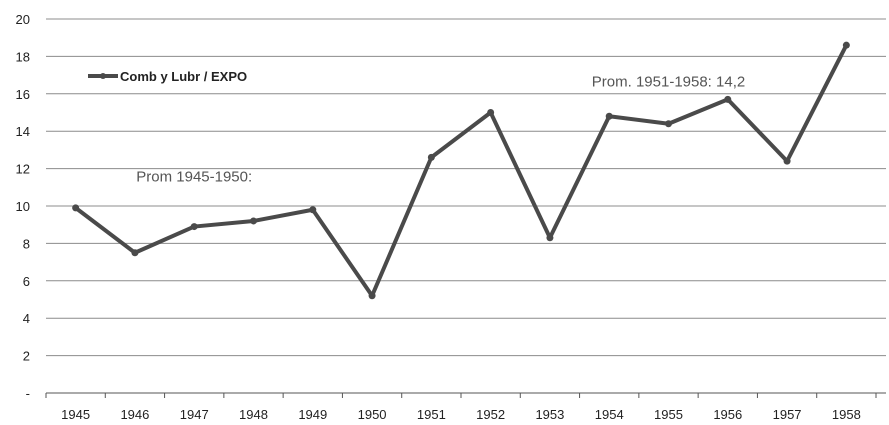 The image size is (889, 425). What do you see at coordinates (23, 56) in the screenshot?
I see `y-tick-label: 18` at bounding box center [23, 56].